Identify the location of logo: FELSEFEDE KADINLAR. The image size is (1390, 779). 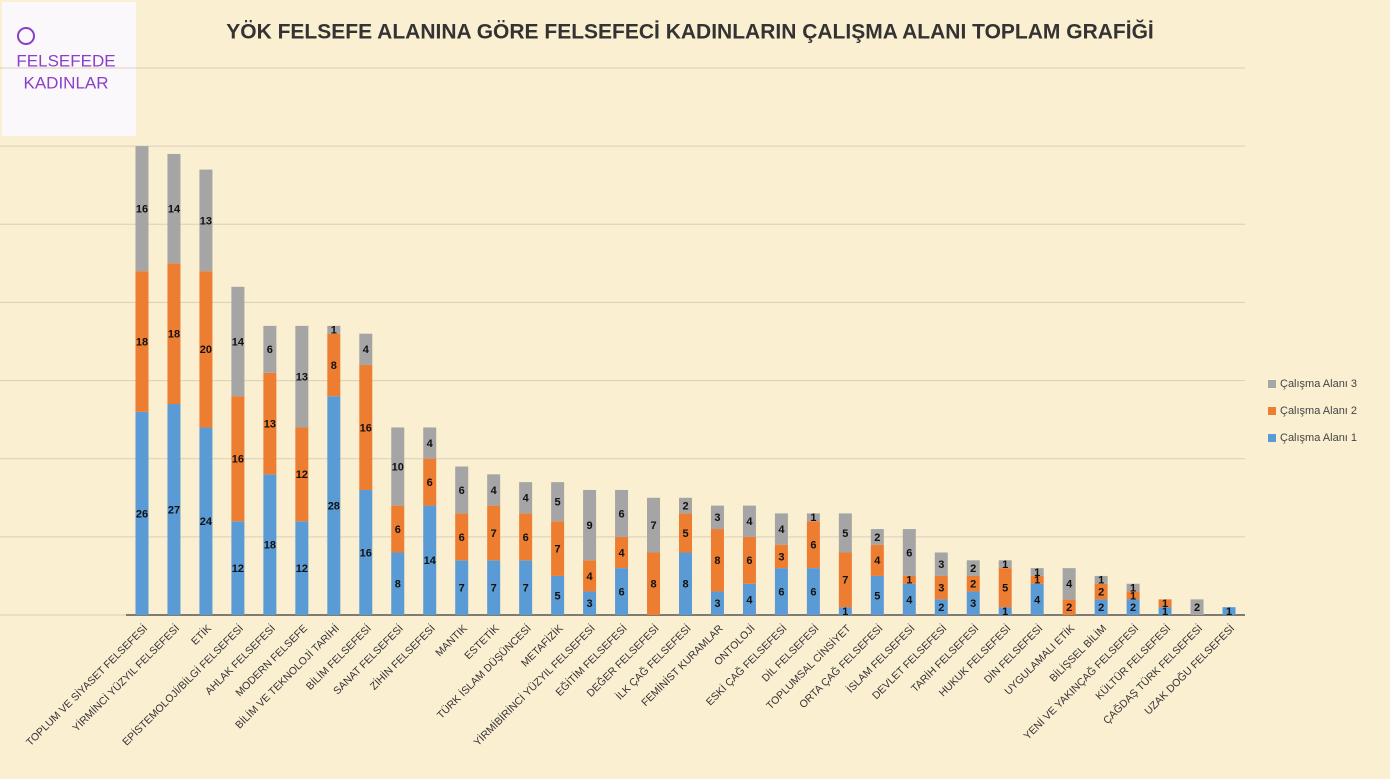
(69, 69).